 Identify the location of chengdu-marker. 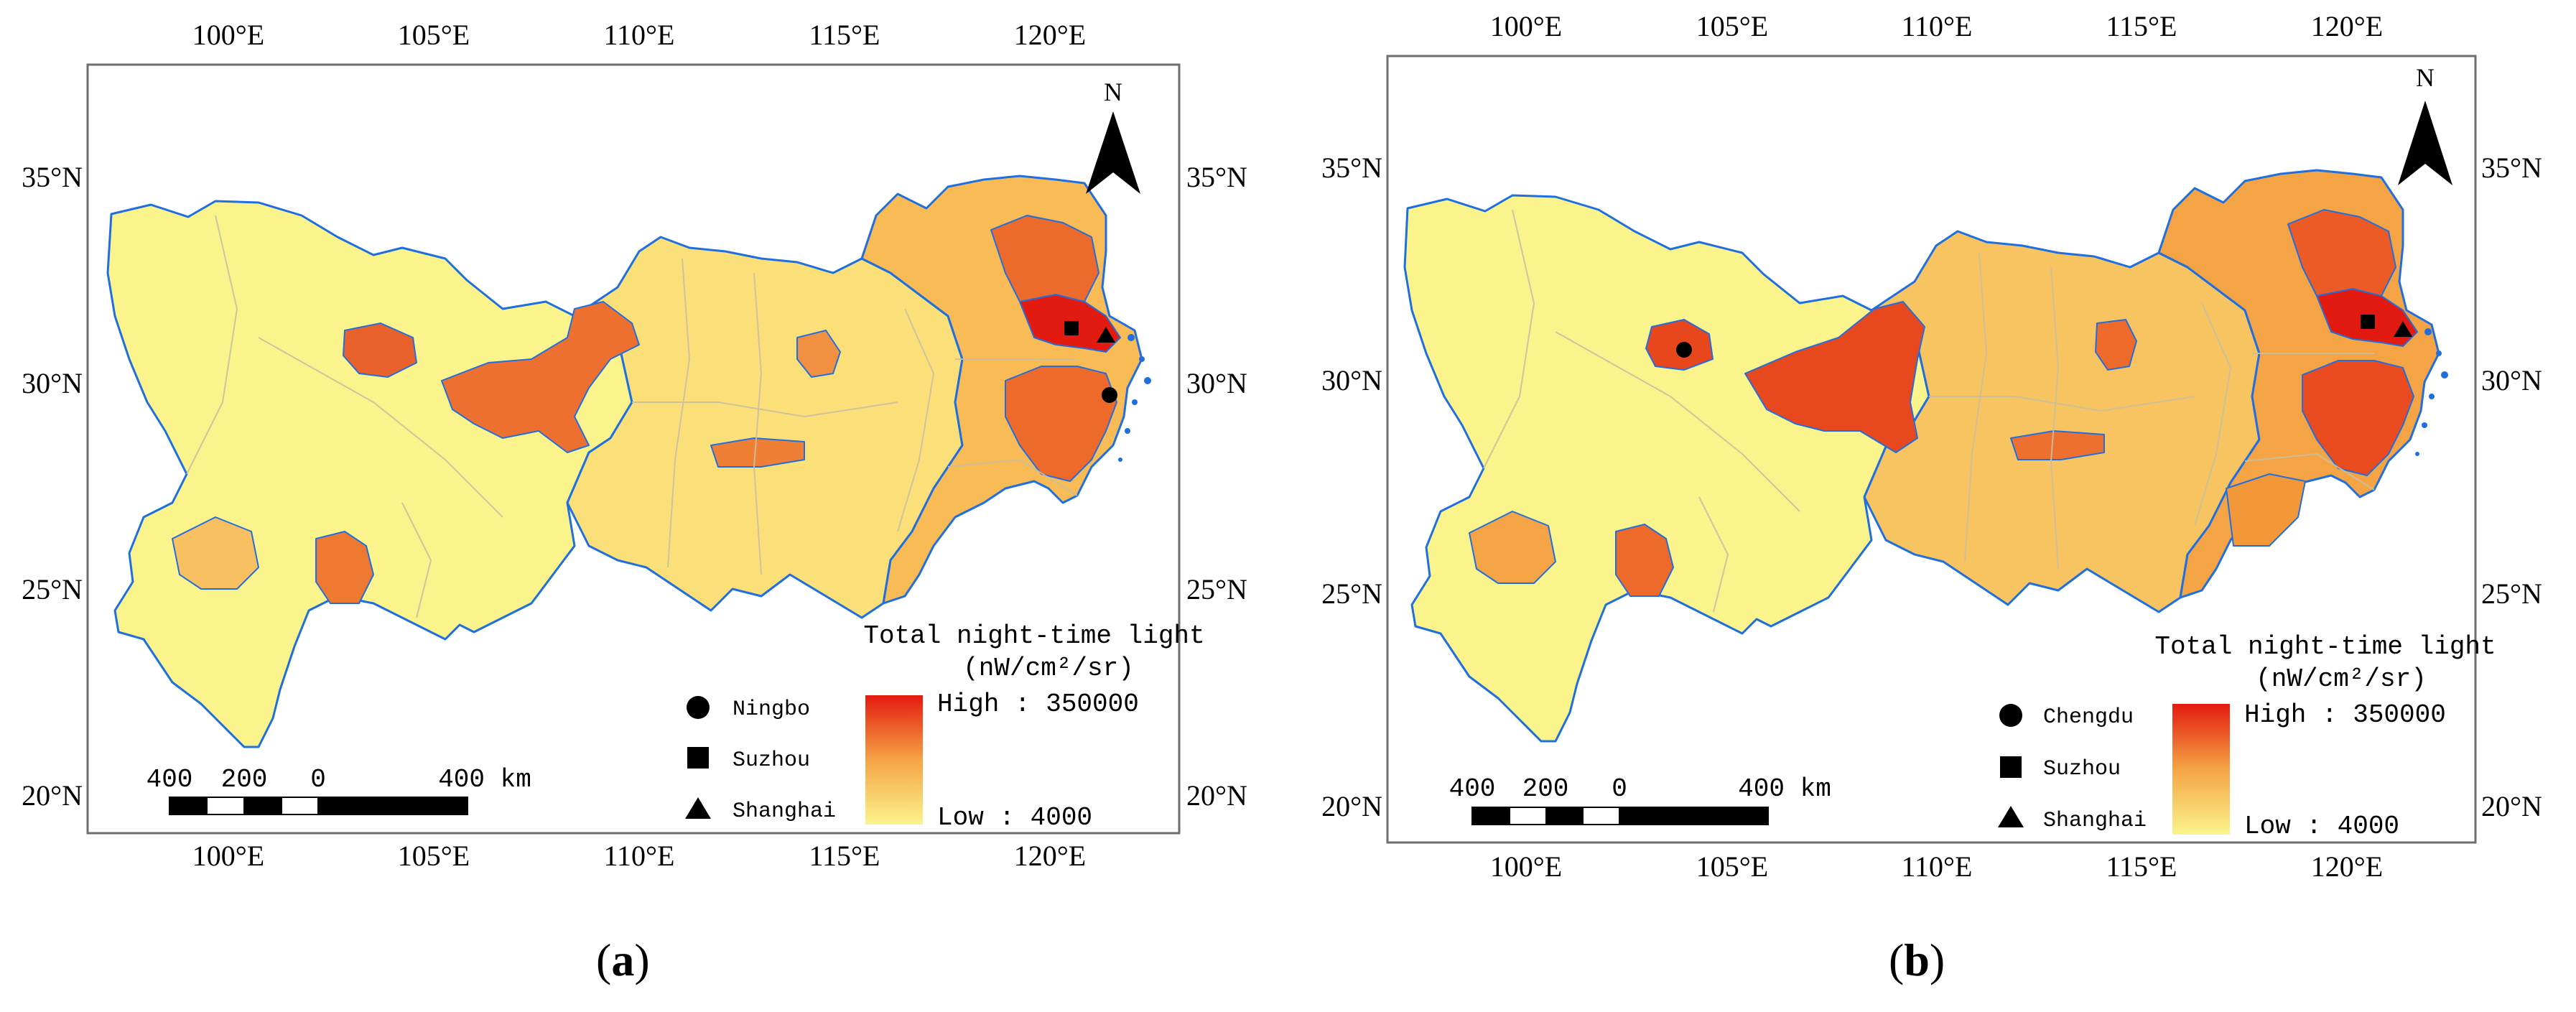
(1684, 350).